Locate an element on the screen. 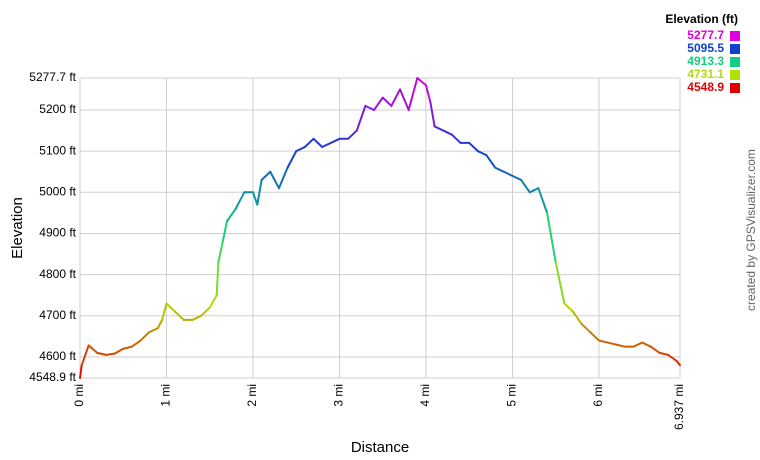 This screenshot has width=760, height=460. legend-value: 4548.9 is located at coordinates (705, 87).